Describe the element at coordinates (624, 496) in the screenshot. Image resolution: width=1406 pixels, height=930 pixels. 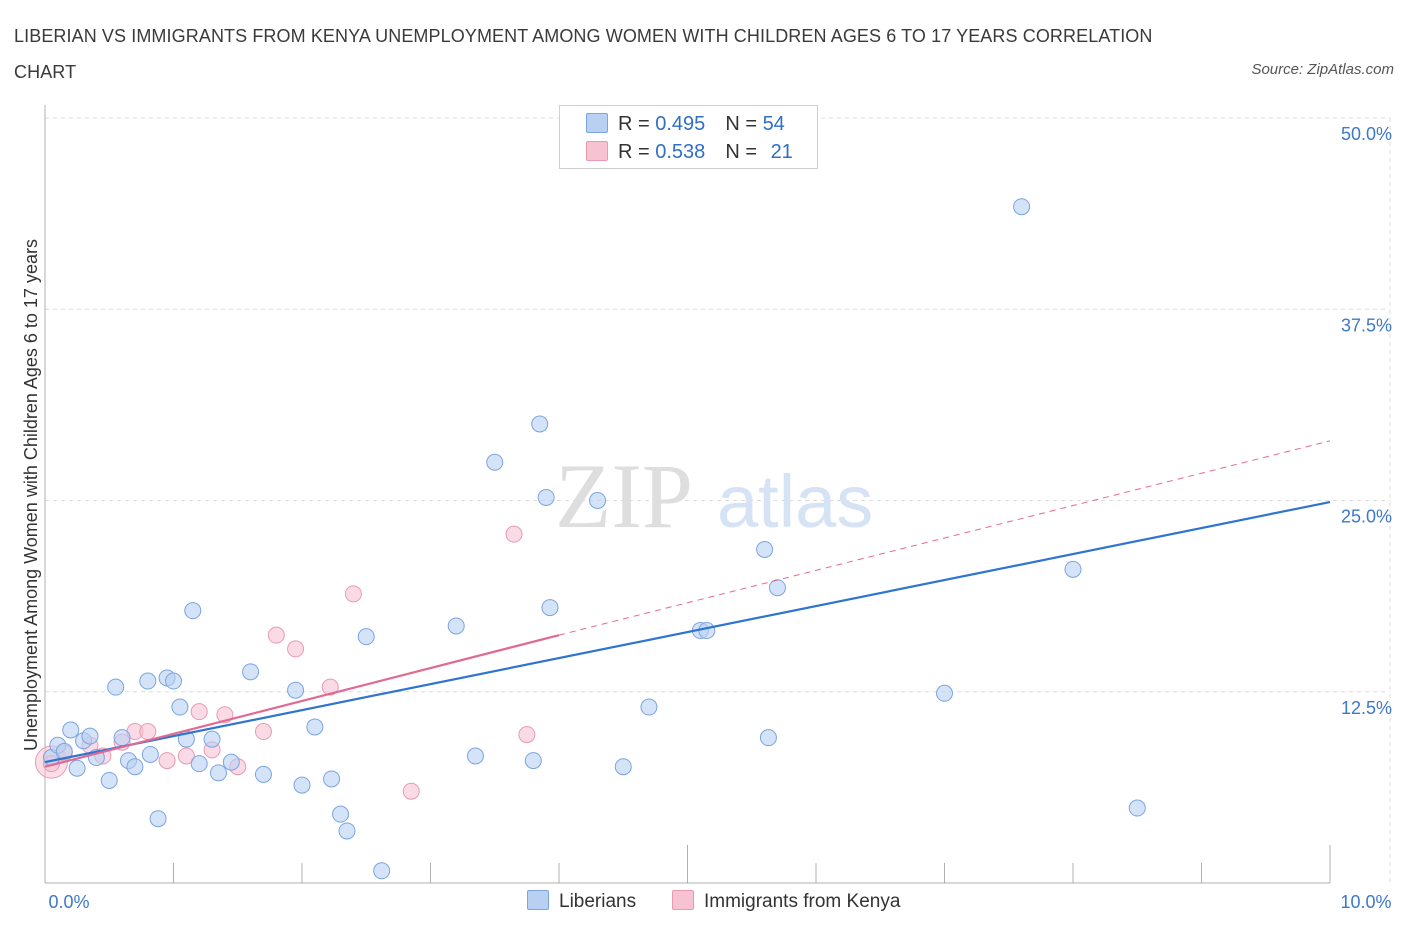
I see `watermark-zip: ZIP` at that location.